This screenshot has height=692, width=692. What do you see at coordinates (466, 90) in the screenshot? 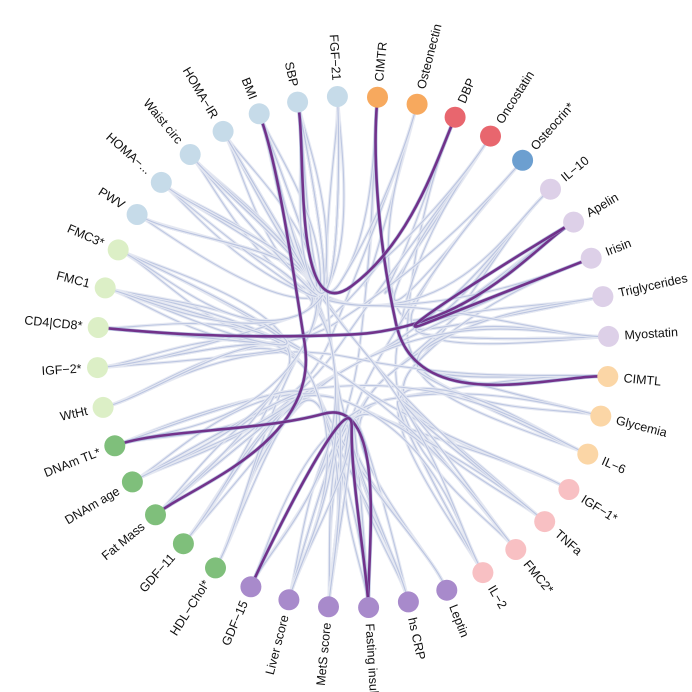
I see `node-label: DBP` at bounding box center [466, 90].